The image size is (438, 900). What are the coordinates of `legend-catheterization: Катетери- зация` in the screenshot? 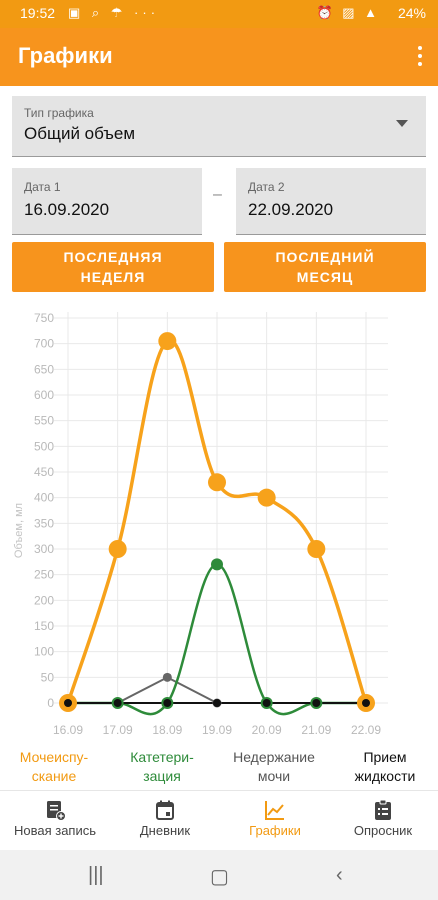 It's located at (162, 766).